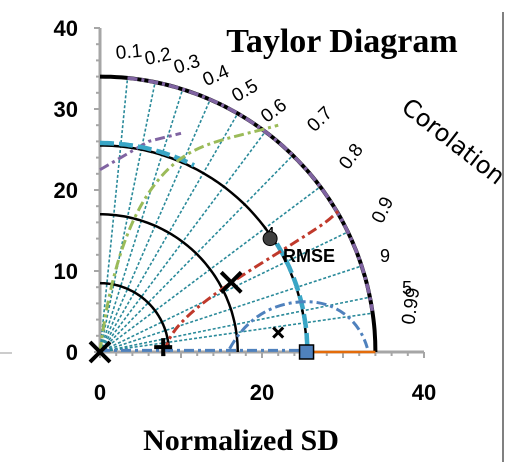  What do you see at coordinates (278, 332) in the screenshot?
I see `marker-x-small` at bounding box center [278, 332].